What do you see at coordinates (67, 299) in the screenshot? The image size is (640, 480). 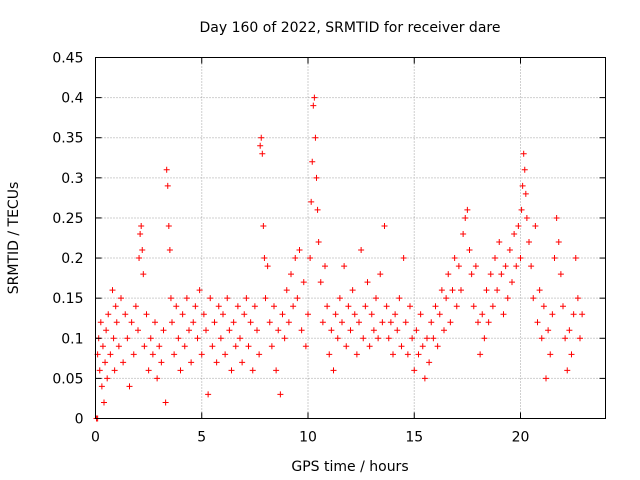 I see `y-tick-label: 0.15` at bounding box center [67, 299].